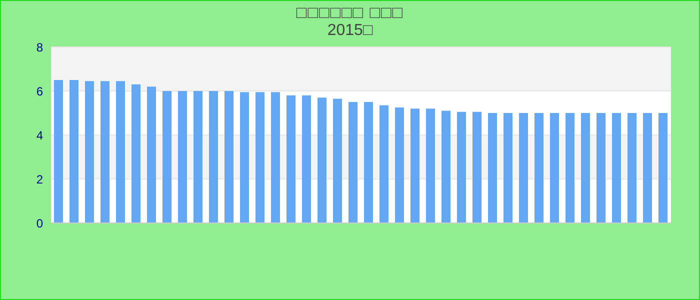 Image resolution: width=700 pixels, height=300 pixels. Describe the element at coordinates (40, 179) in the screenshot. I see `y-tick-label: 2` at that location.